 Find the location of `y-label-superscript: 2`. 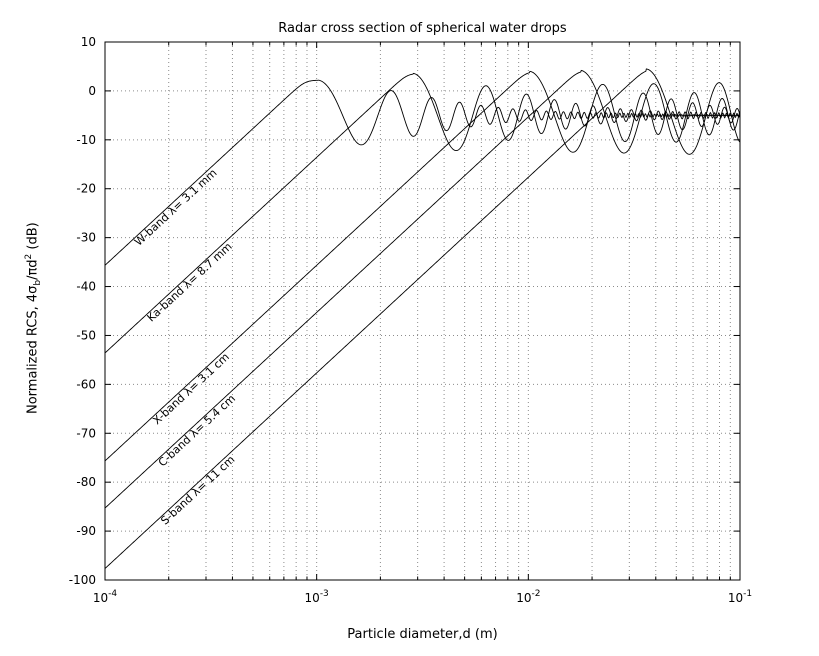

y-label-superscript: 2 is located at coordinates (29, 256).